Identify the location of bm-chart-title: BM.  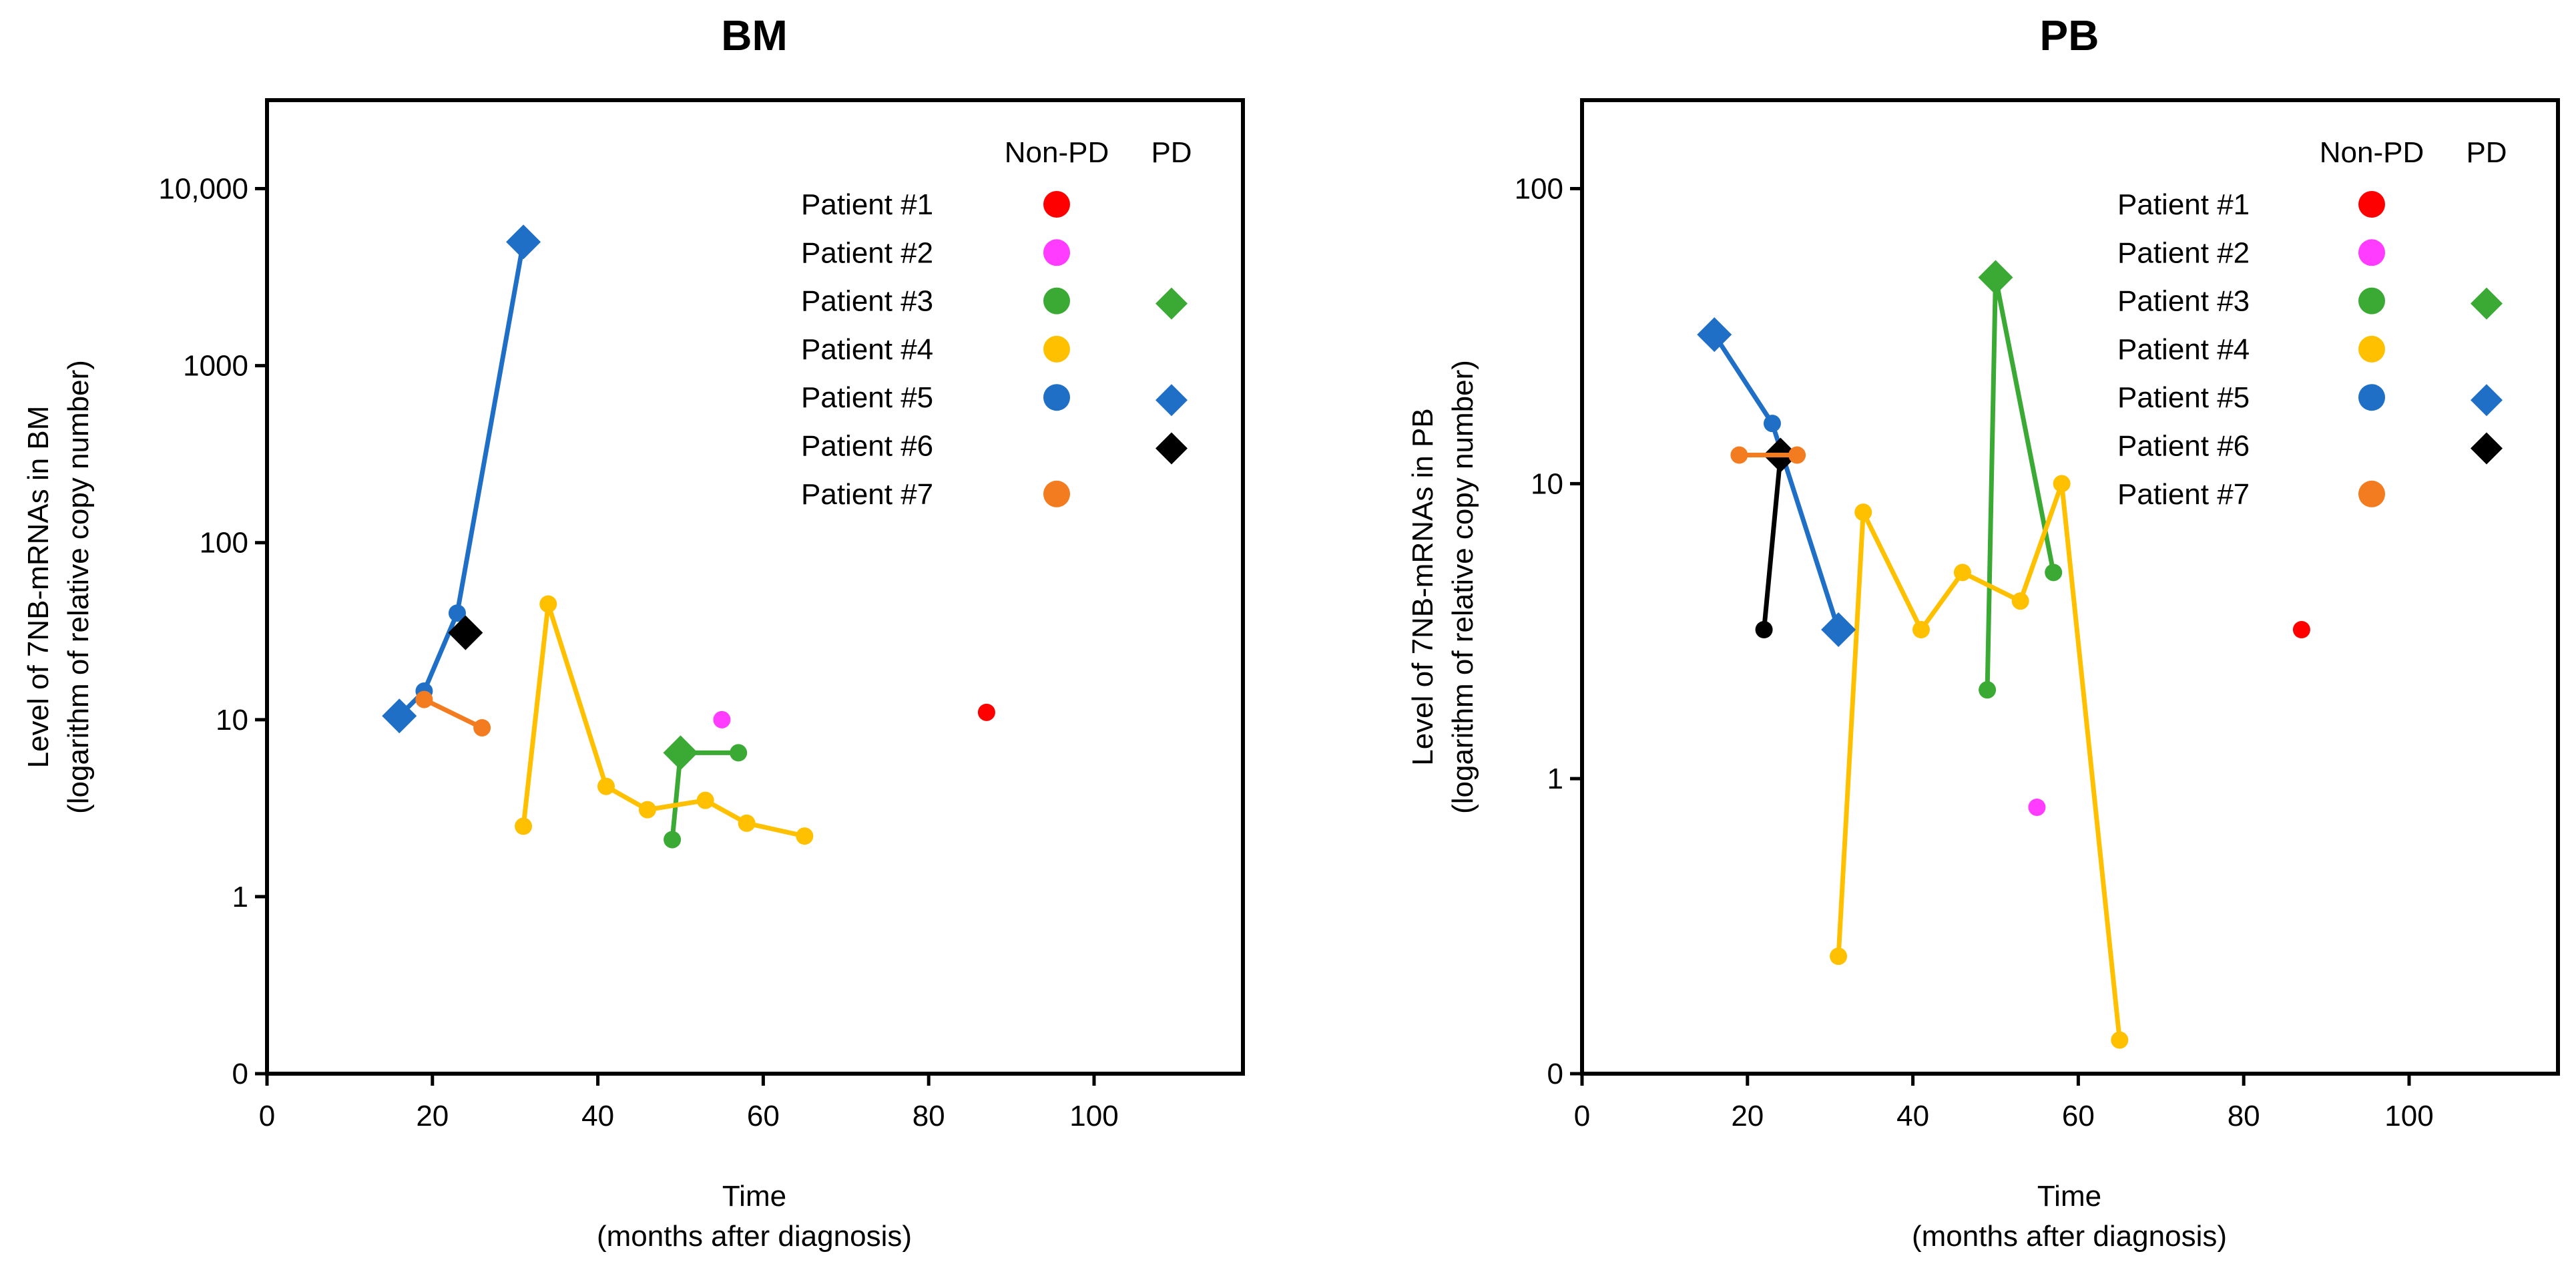
(754, 35).